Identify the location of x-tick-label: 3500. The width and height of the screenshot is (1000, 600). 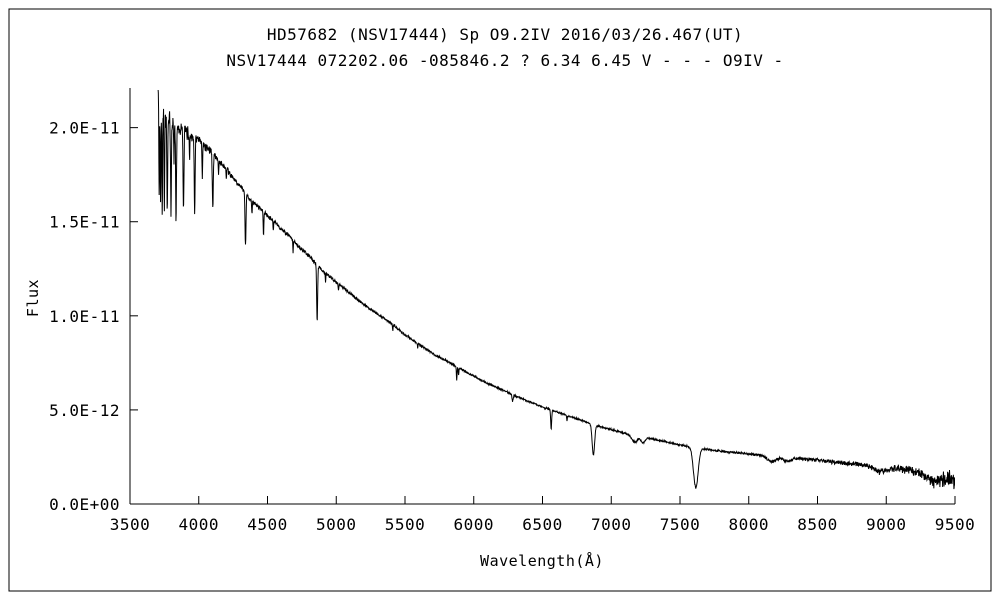
(130, 524).